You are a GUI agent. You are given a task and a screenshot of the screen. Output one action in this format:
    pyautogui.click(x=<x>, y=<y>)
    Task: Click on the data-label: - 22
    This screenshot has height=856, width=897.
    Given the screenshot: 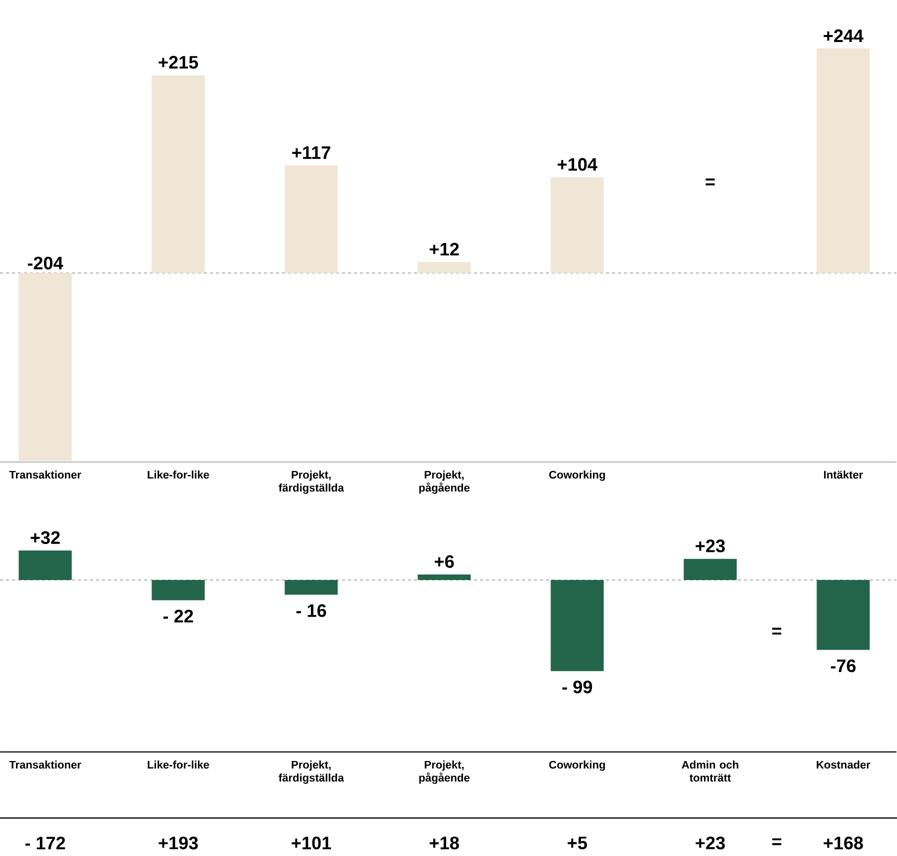 What is the action you would take?
    pyautogui.click(x=178, y=616)
    